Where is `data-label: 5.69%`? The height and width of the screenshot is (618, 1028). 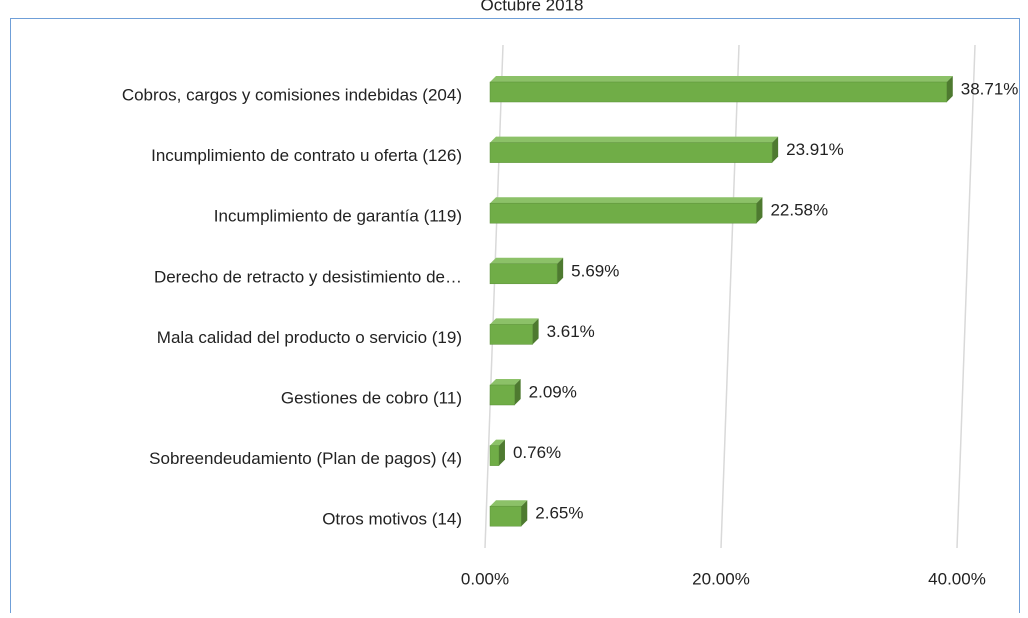
data-label: 5.69% is located at coordinates (595, 270).